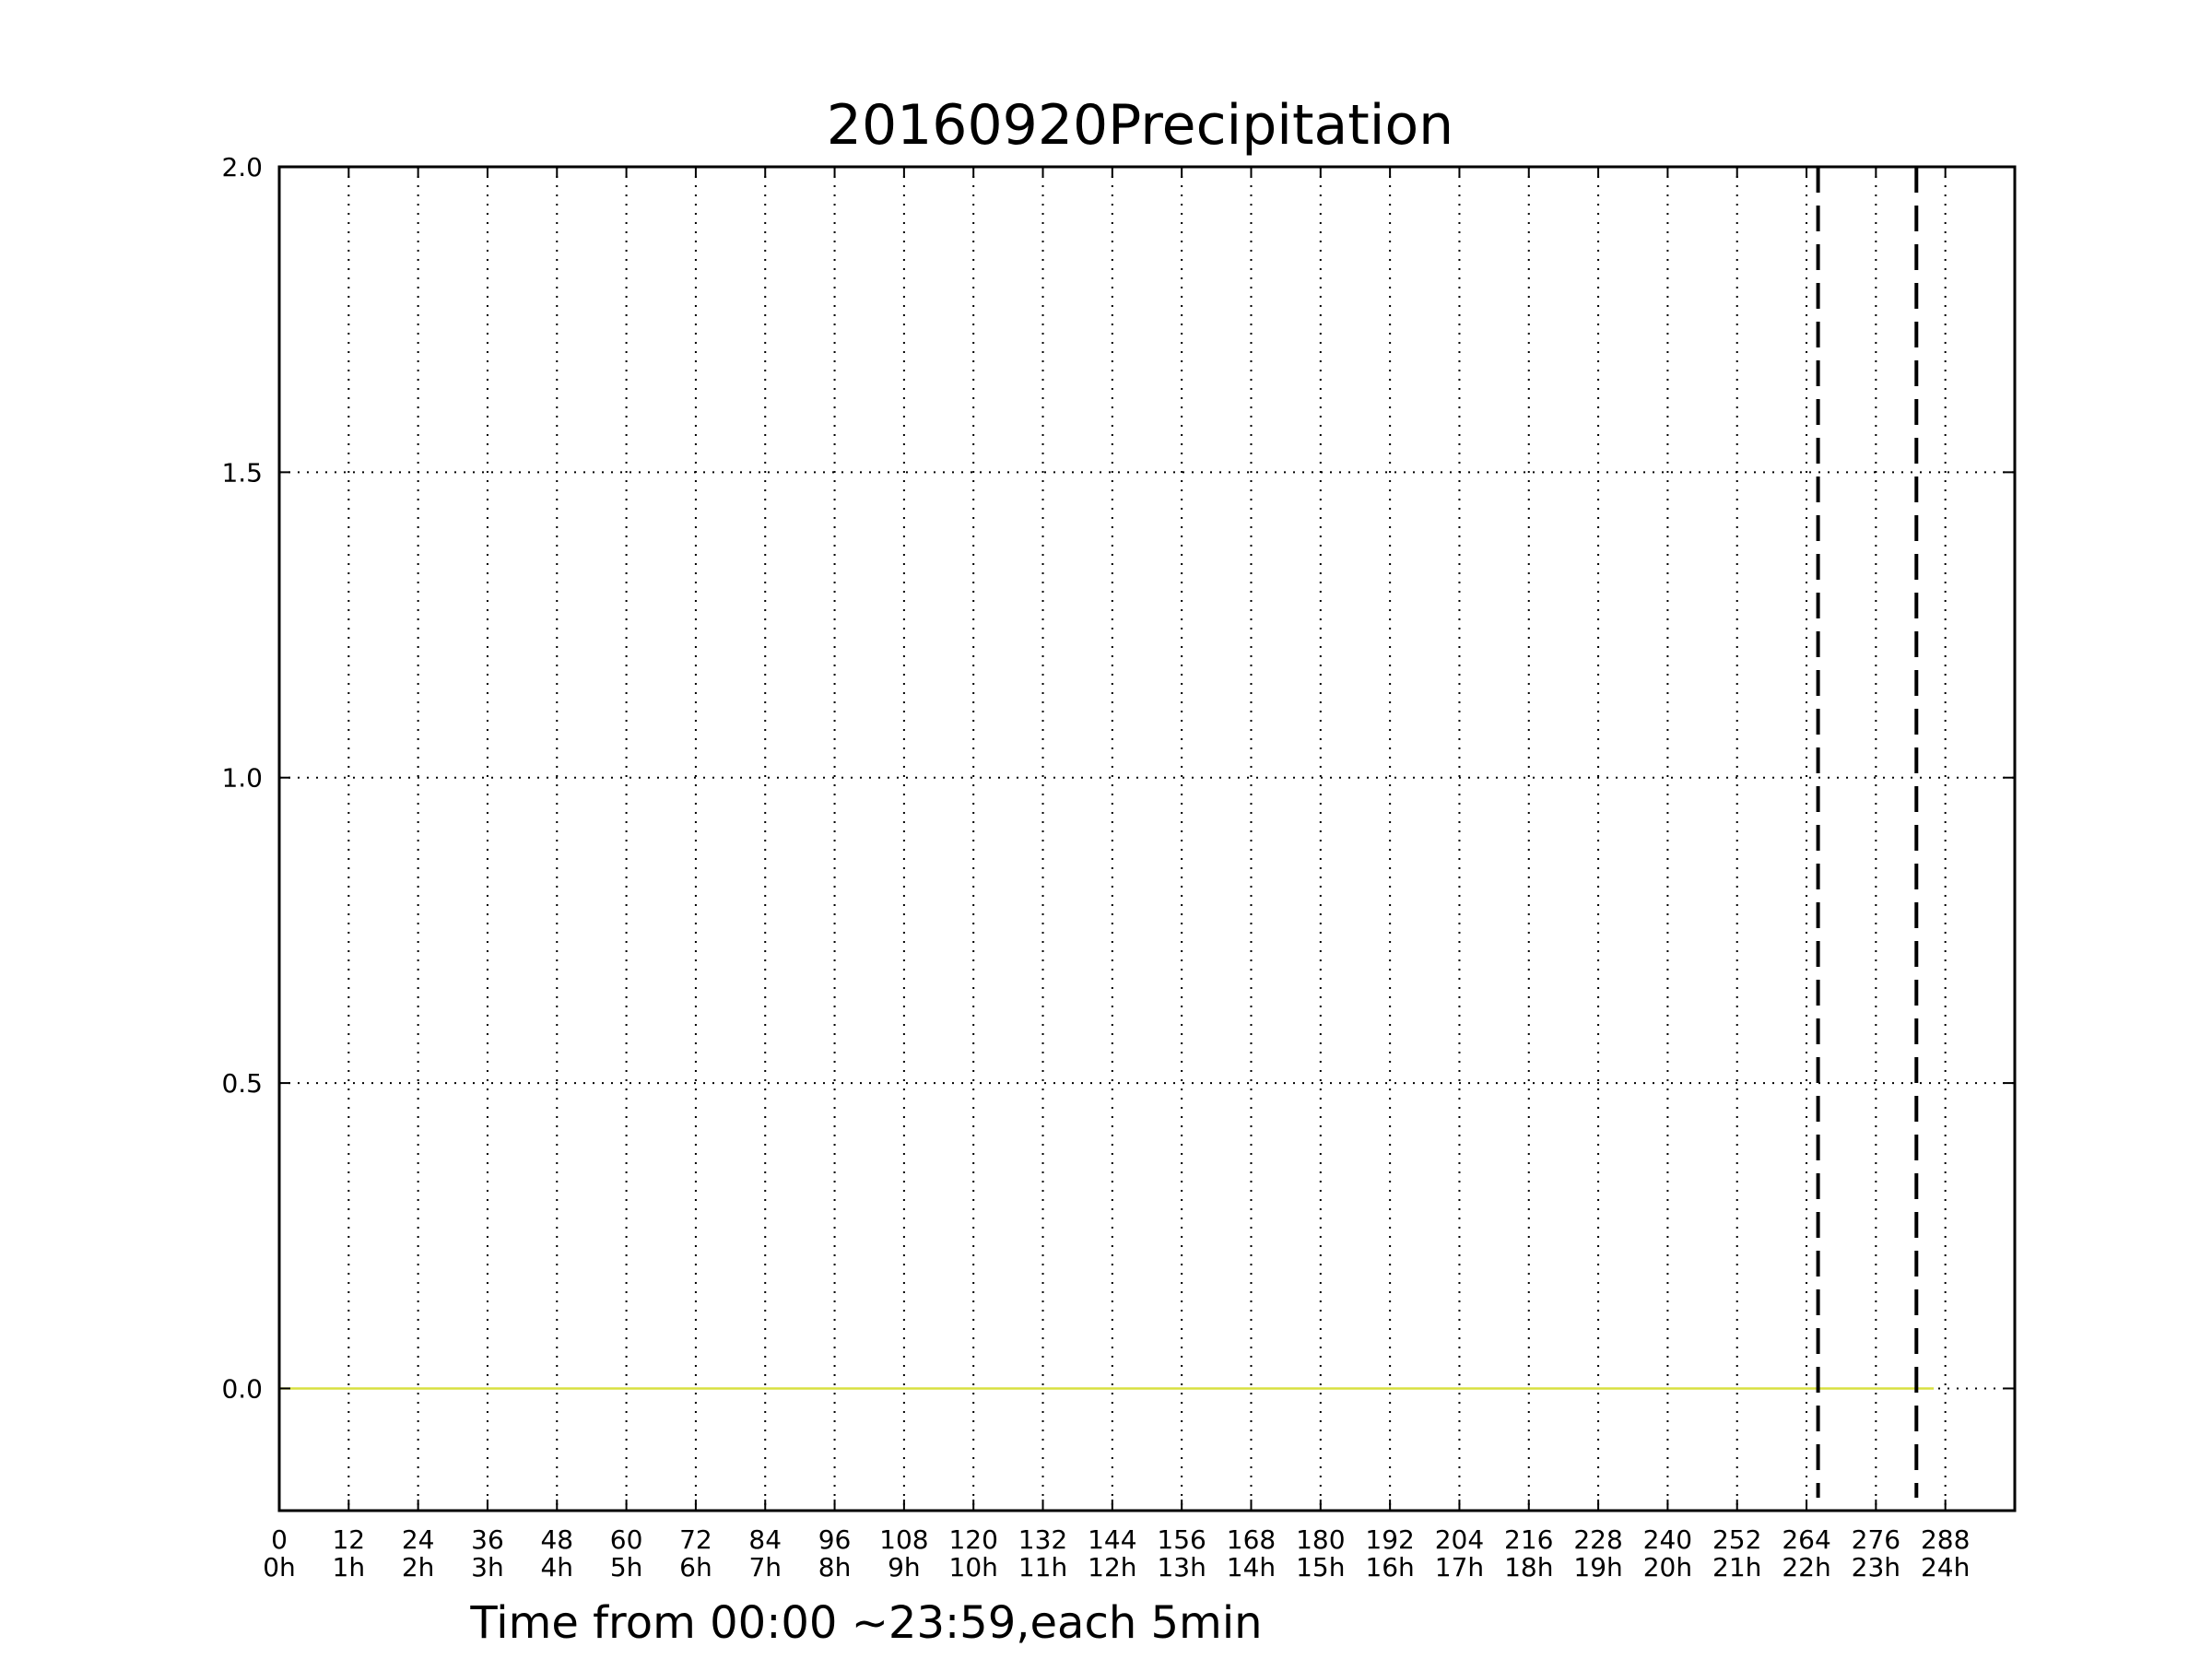 The image size is (2212, 1659). I want to click on x-tick-hour-label: 1h, so click(349, 1567).